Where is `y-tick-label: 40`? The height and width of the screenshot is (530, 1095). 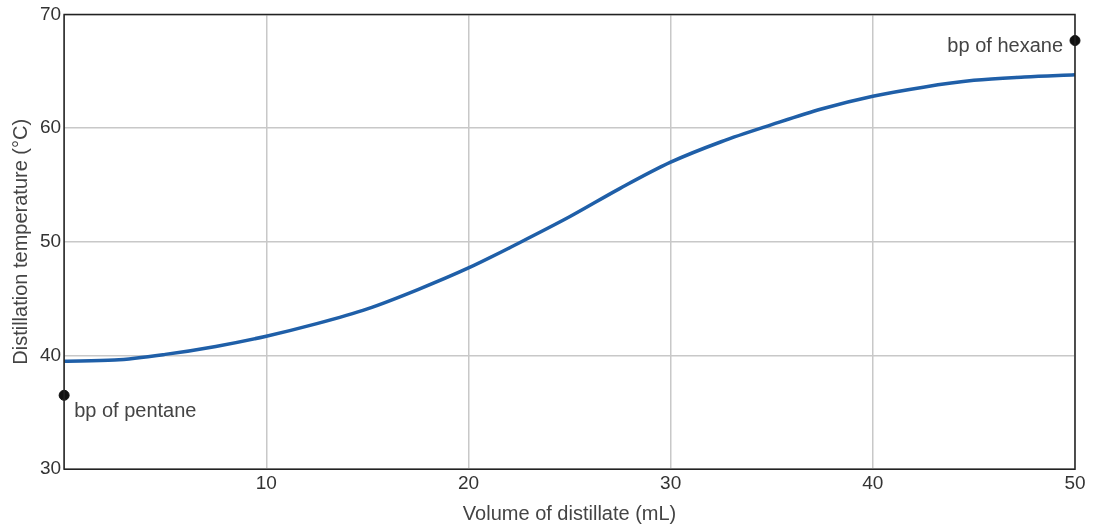 y-tick-label: 40 is located at coordinates (50, 354).